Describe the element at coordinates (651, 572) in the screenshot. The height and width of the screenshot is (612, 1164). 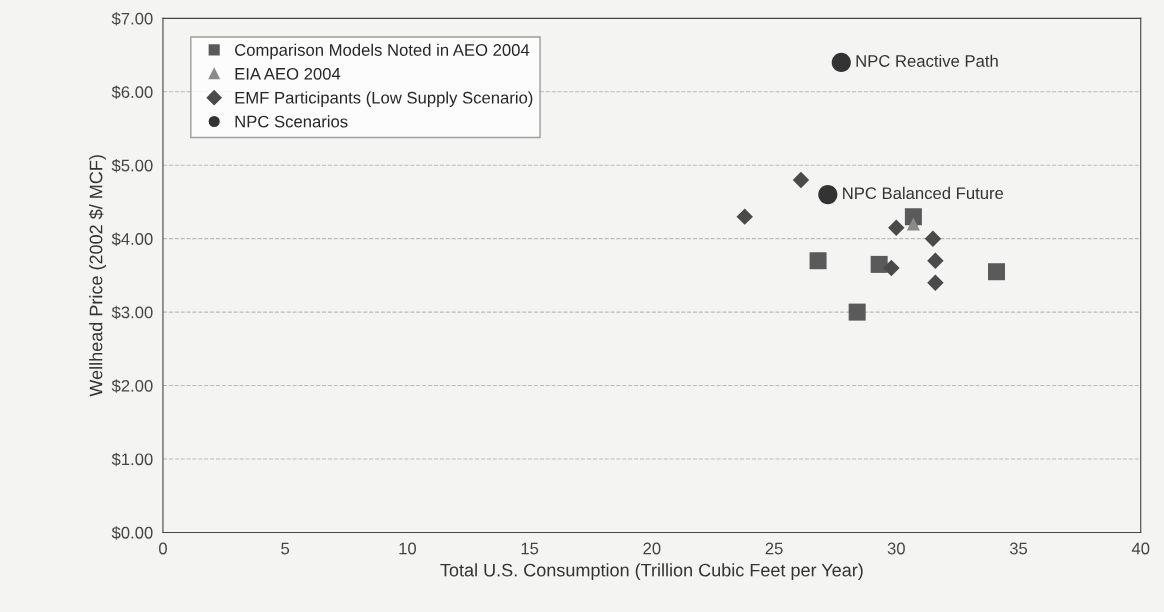
I see `x-axis-title: Total U.S. Consumption (Trillion Cubic Feet per Year)` at that location.